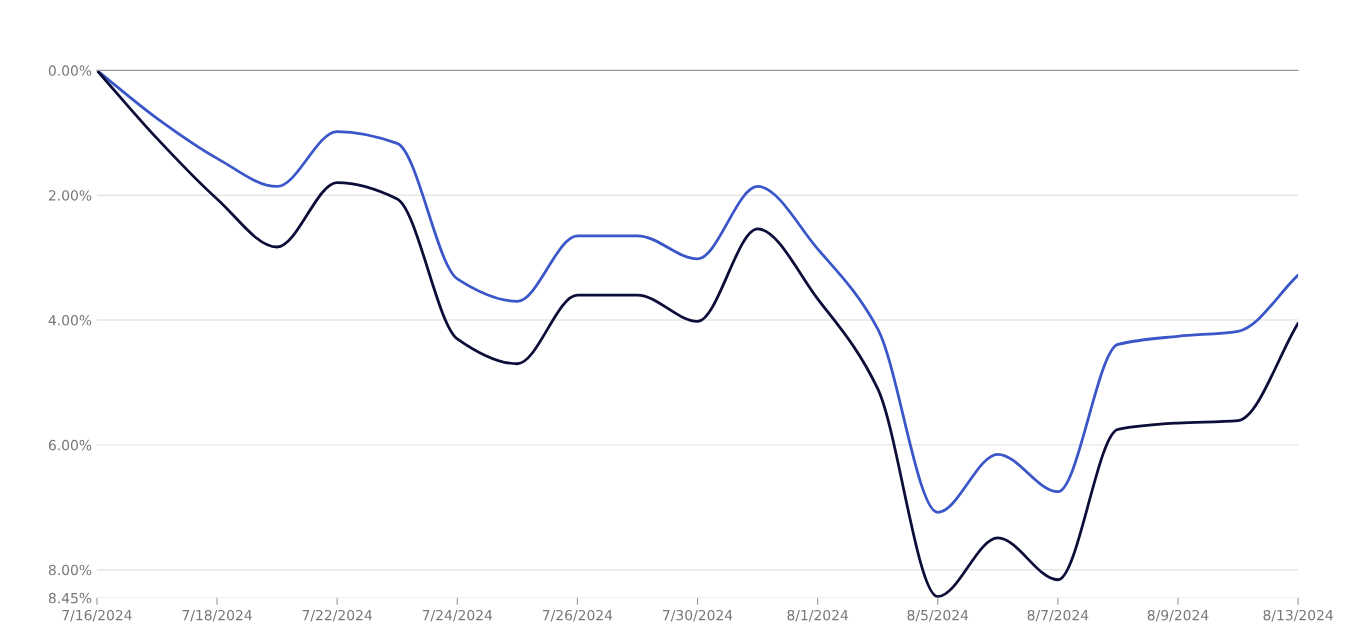 This screenshot has width=1365, height=628. What do you see at coordinates (577, 615) in the screenshot?
I see `x-tick-label: 7/26/2024` at bounding box center [577, 615].